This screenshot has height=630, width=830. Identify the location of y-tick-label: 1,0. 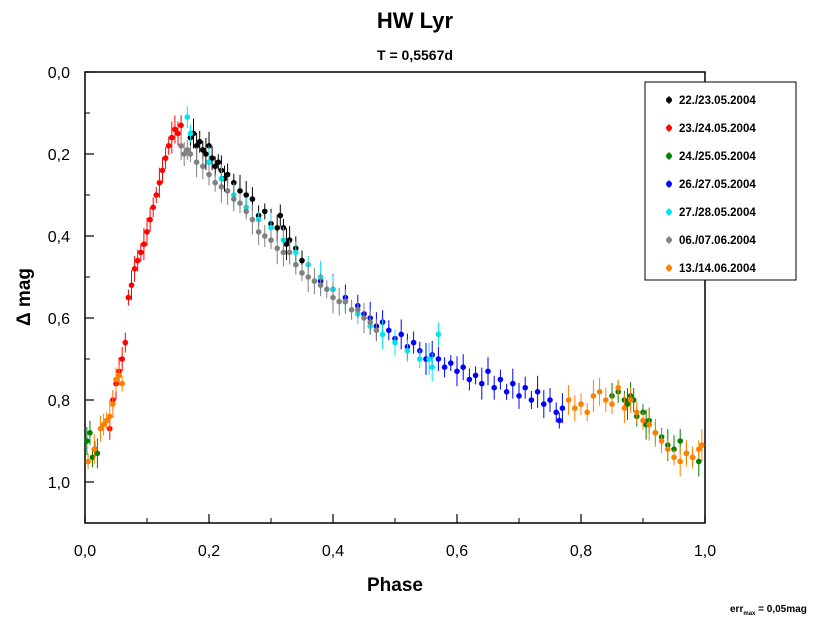
(59, 483).